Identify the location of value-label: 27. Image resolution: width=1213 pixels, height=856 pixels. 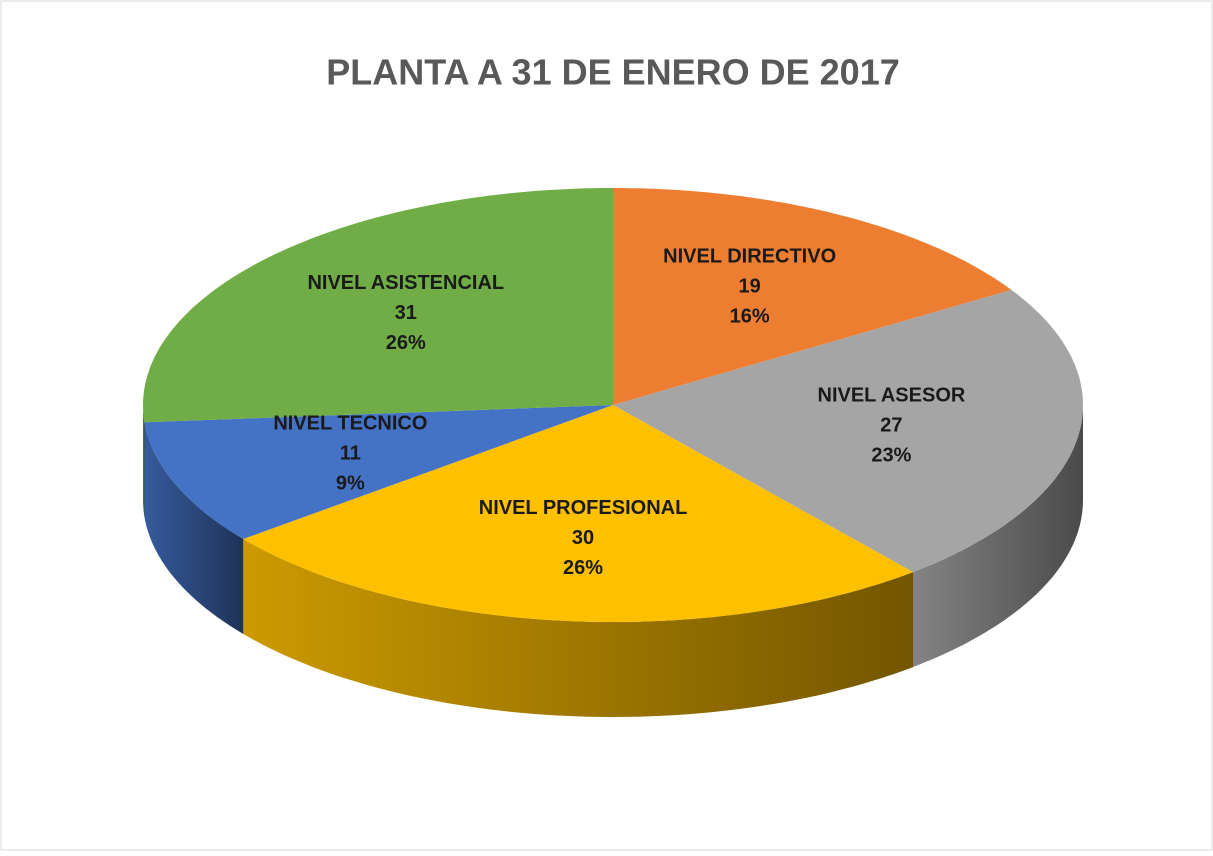
(891, 426).